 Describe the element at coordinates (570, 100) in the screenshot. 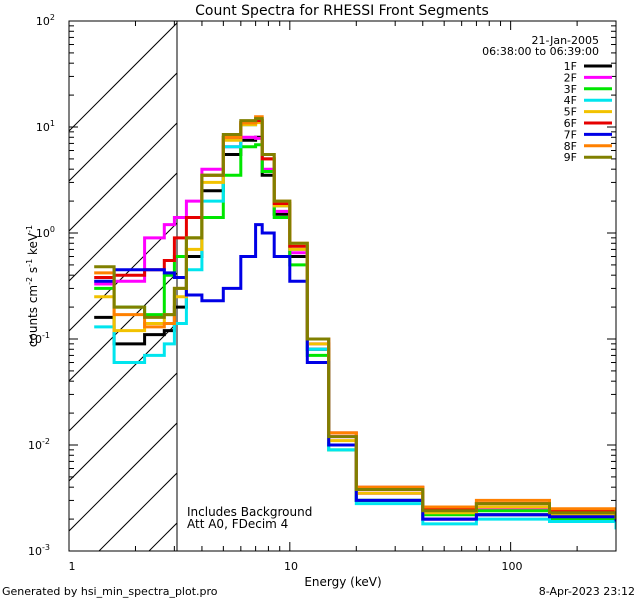

I see `legend-label: 4F` at that location.